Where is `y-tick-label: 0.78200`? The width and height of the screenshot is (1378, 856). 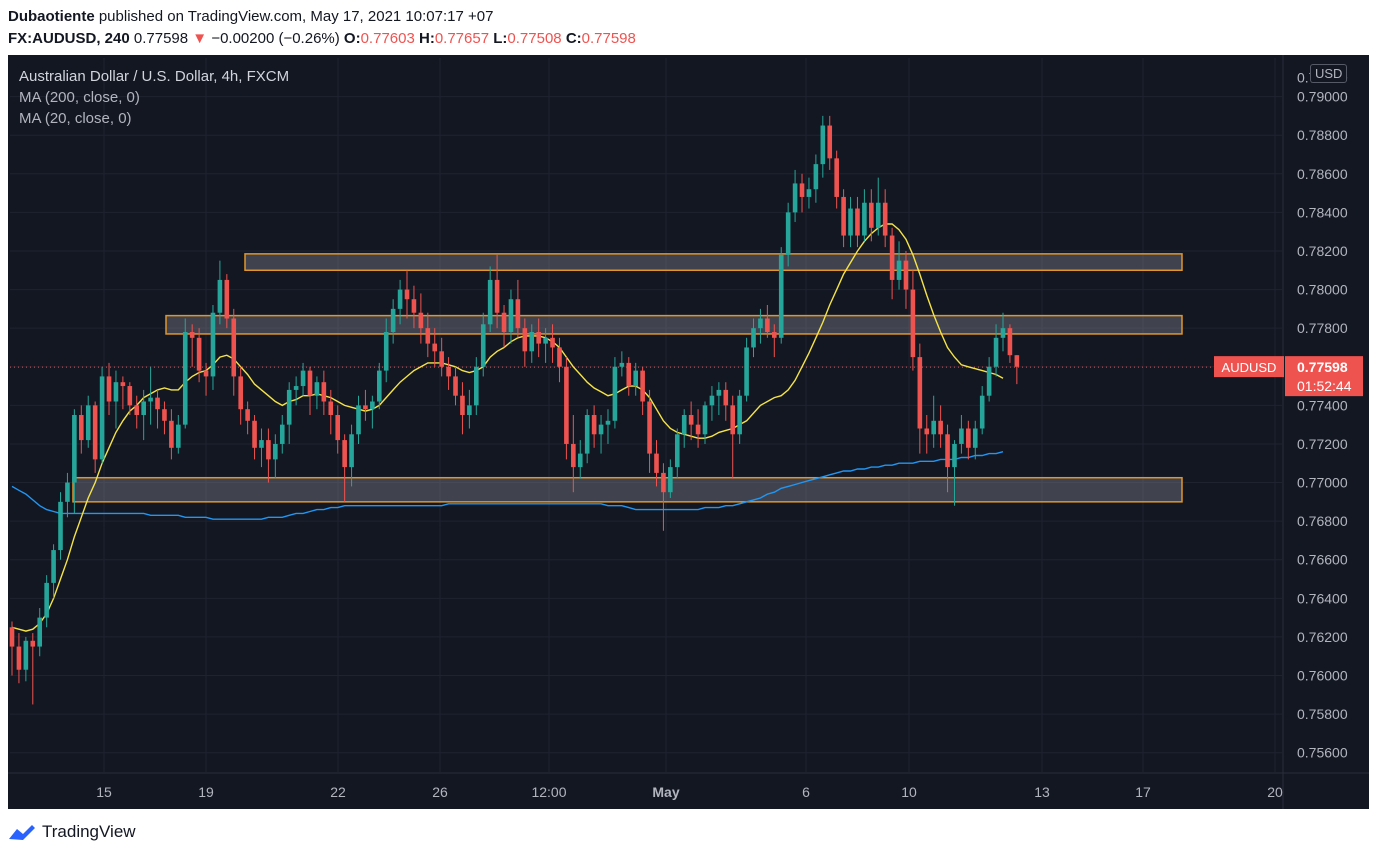 y-tick-label: 0.78200 is located at coordinates (1322, 251).